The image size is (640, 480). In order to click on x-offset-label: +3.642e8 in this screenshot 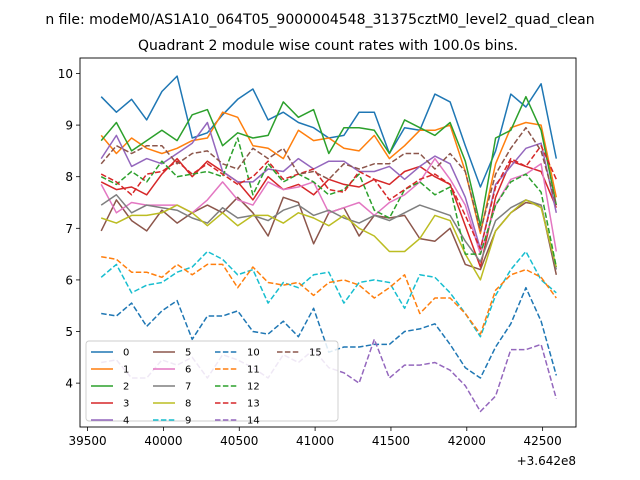, I will do `click(546, 461)`.